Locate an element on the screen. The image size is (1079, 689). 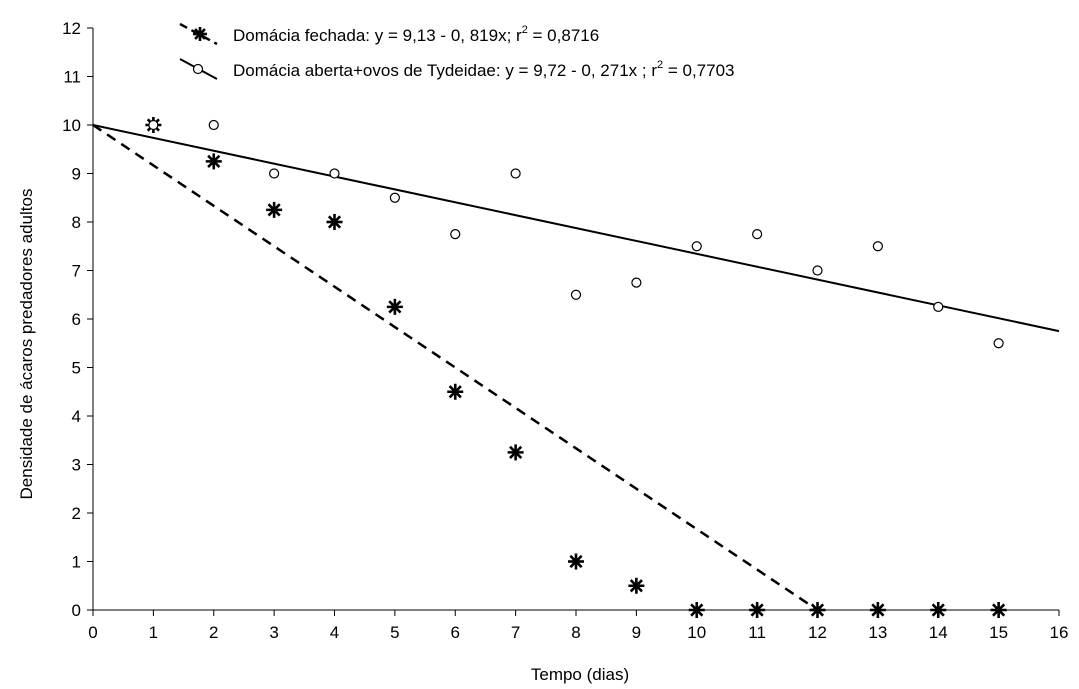
y-tick-label: 9 is located at coordinates (76, 174).